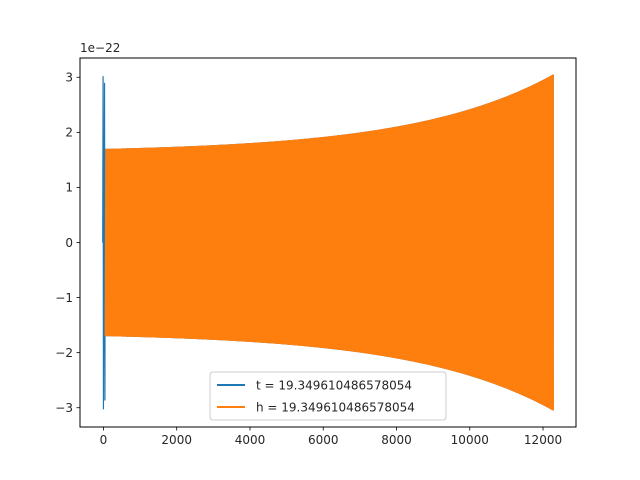 The width and height of the screenshot is (640, 480). I want to click on x-tick-label: 6000, so click(323, 440).